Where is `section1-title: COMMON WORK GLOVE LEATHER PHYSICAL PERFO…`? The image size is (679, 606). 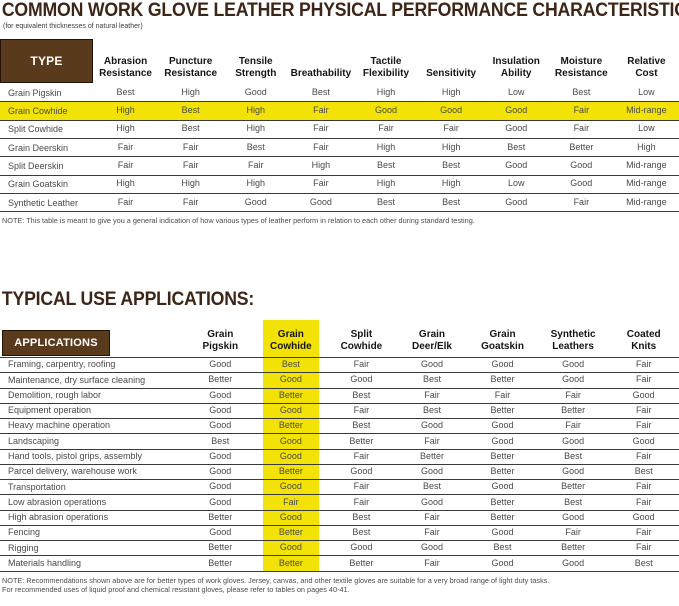 section1-title: COMMON WORK GLOVE LEATHER PHYSICAL PERFO… is located at coordinates (340, 10).